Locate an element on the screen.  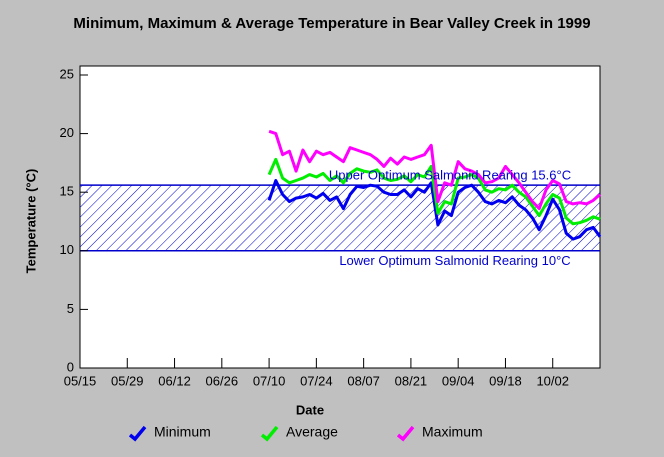
x-tick-label: 06/12 is located at coordinates (174, 380).